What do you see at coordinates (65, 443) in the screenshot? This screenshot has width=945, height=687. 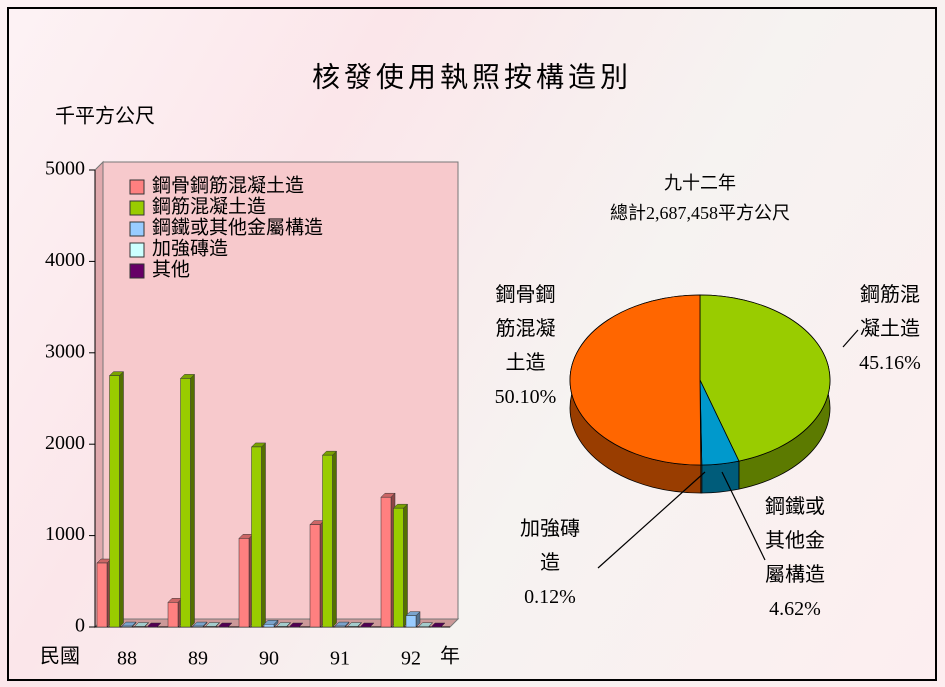 I see `y-tick-label: 2000` at bounding box center [65, 443].